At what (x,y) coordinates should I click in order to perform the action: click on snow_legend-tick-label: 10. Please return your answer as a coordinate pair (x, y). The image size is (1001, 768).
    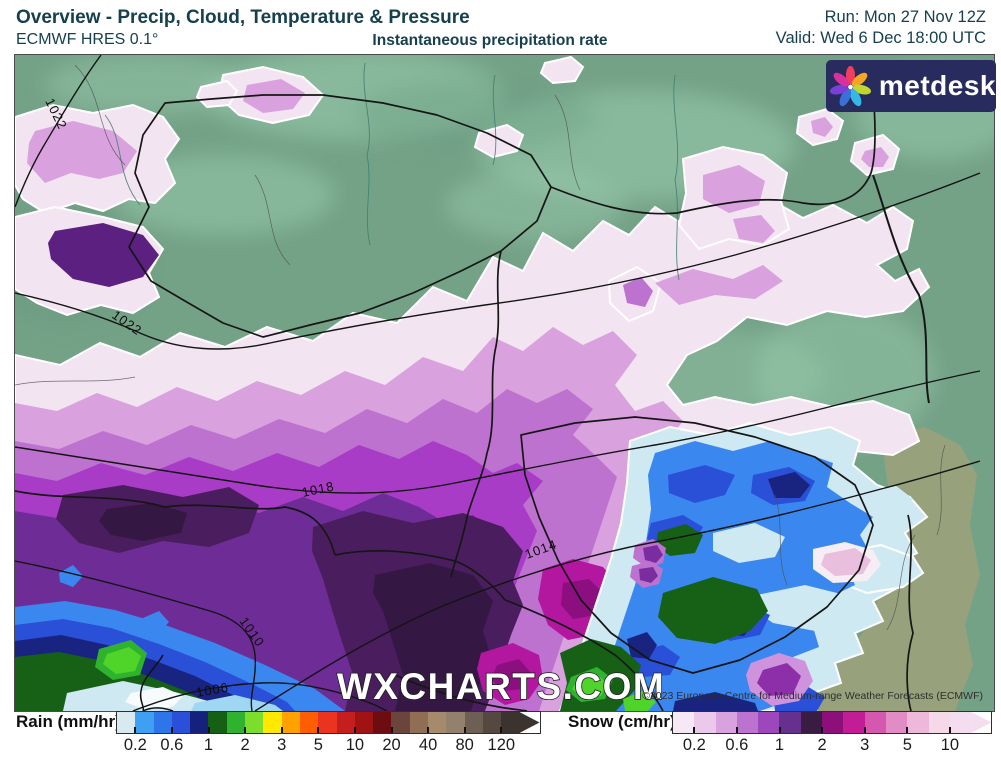
    Looking at the image, I should click on (950, 745).